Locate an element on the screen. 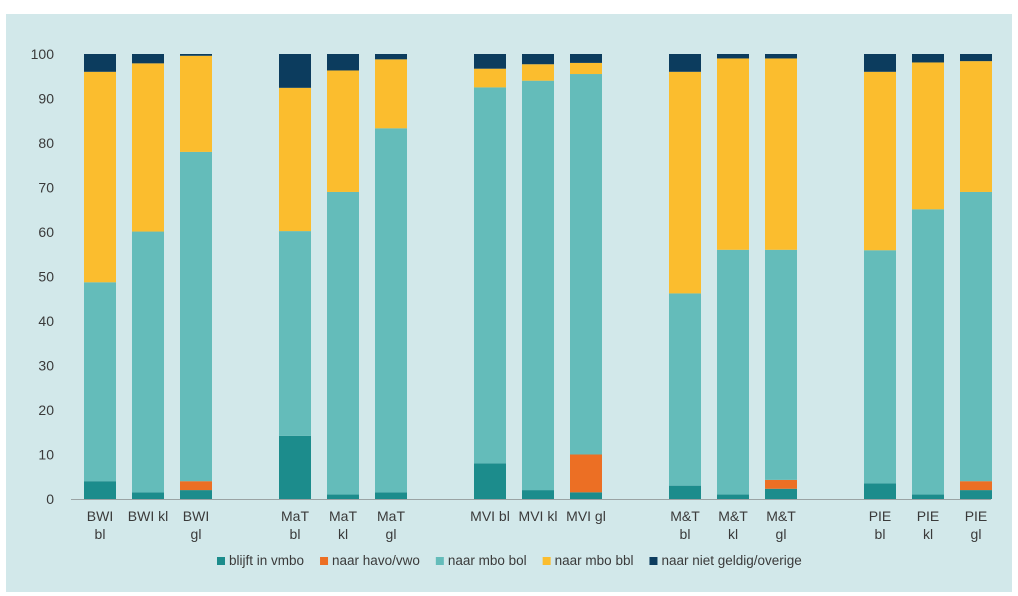 The image size is (1018, 596). y-tick-label: 100 is located at coordinates (43, 54).